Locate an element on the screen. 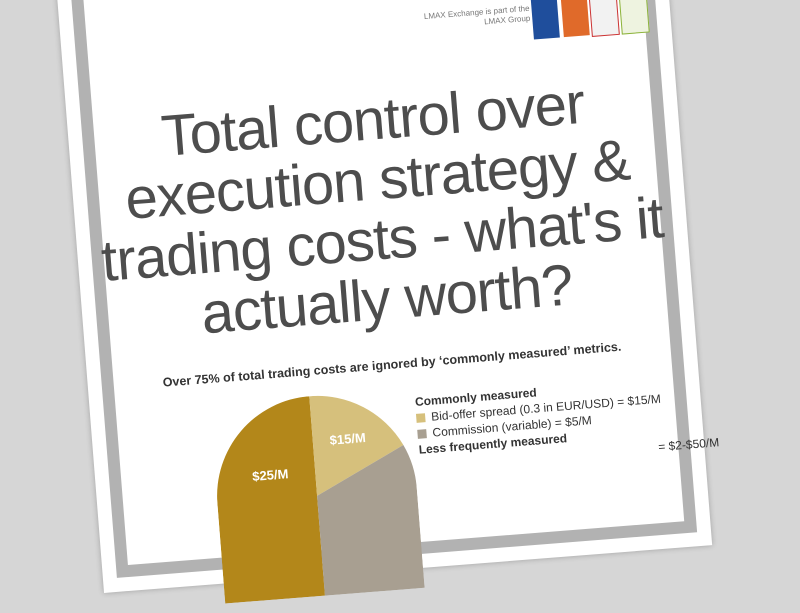 This screenshot has width=800, height=613. legend-text: = $2-$50/M is located at coordinates (688, 444).